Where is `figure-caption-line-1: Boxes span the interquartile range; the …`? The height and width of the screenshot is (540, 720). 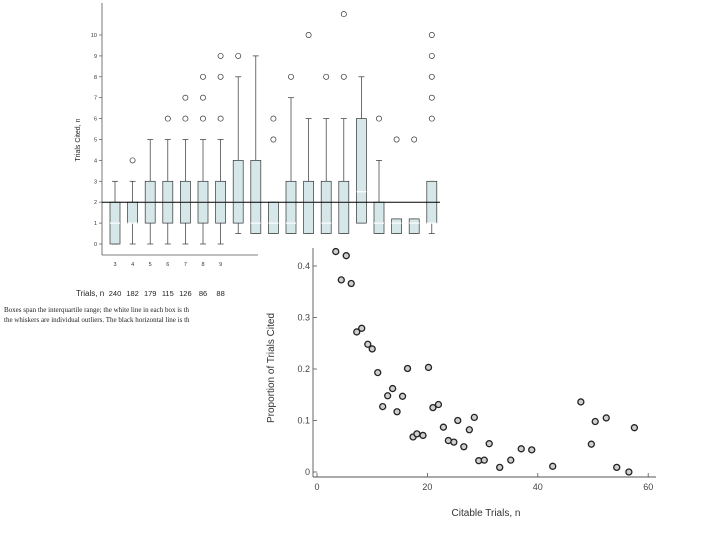
figure-caption-line-1: Boxes span the interquartile range; the … is located at coordinates (97, 310).